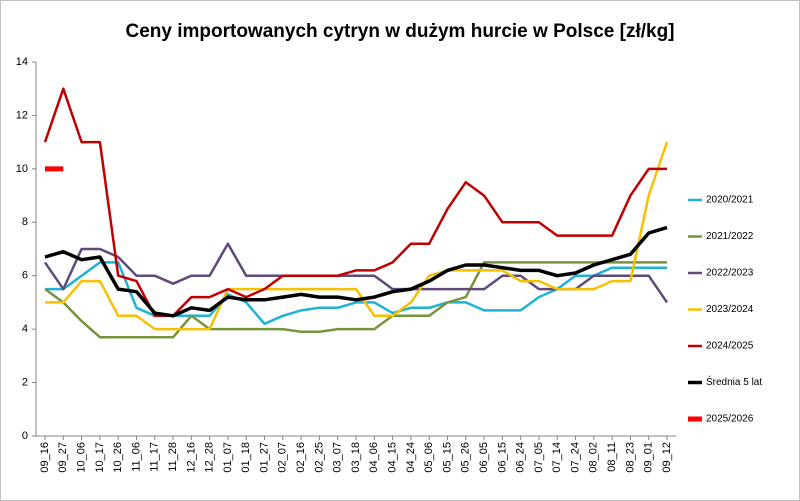 The image size is (800, 501). What do you see at coordinates (539, 457) in the screenshot?
I see `x-tick-label: 07_05` at bounding box center [539, 457].